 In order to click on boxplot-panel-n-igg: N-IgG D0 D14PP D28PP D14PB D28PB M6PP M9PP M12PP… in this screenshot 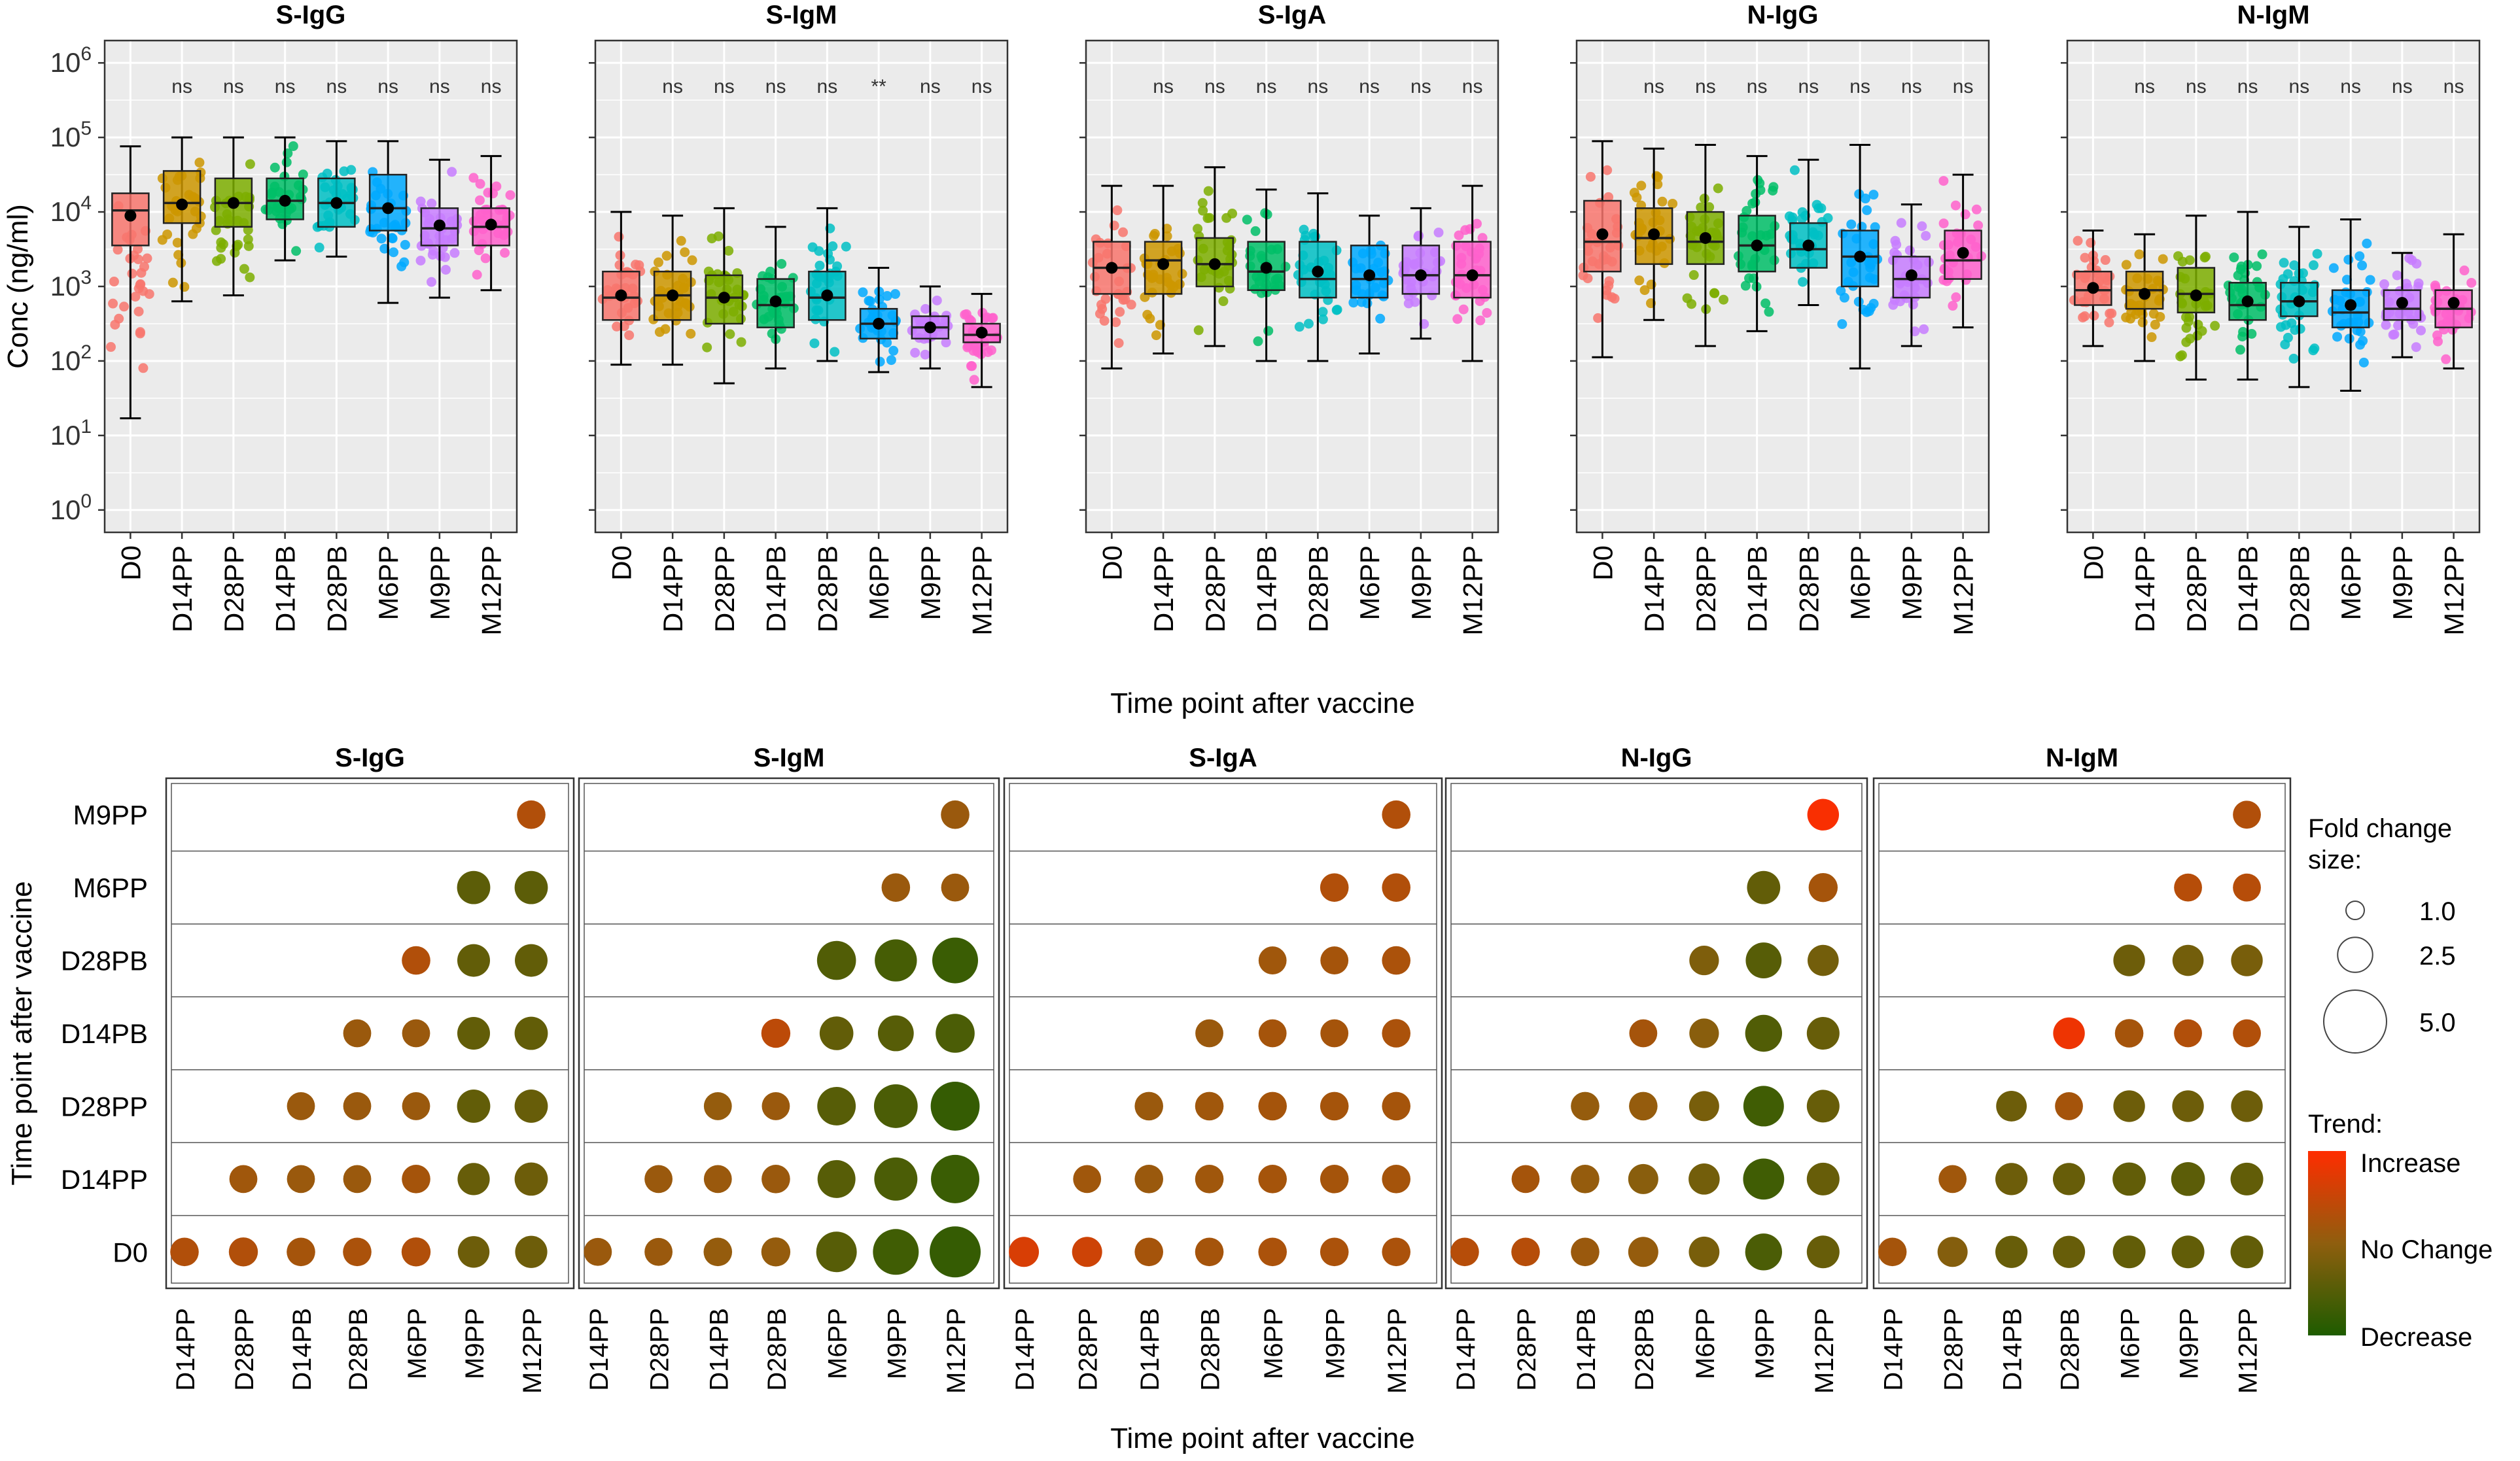, I will do `click(1780, 318)`.